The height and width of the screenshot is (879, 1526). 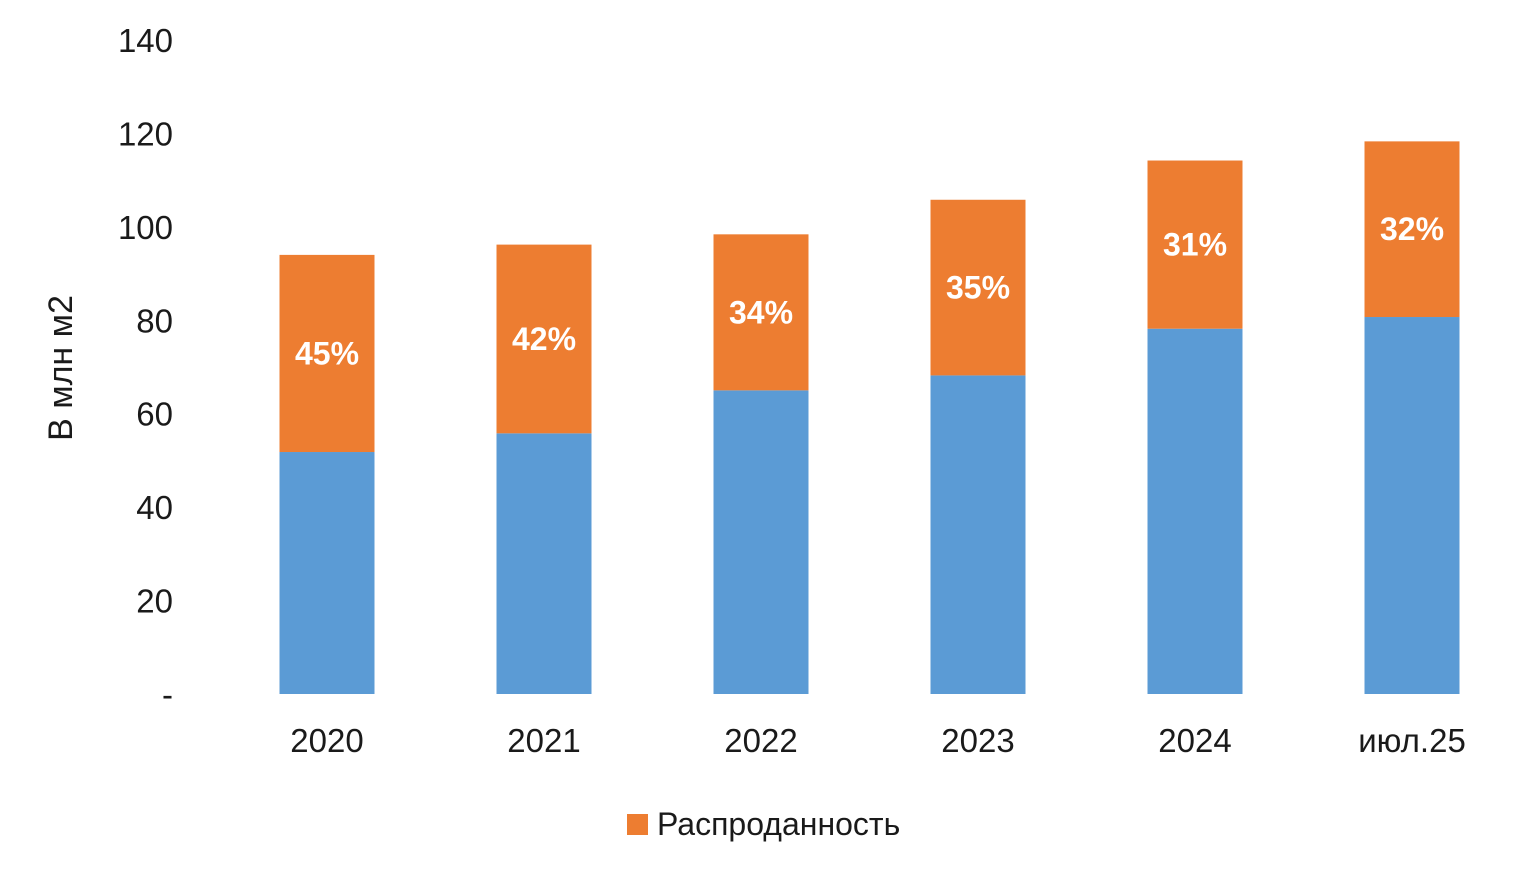 What do you see at coordinates (778, 824) in the screenshot?
I see `legend-label: Распроданность` at bounding box center [778, 824].